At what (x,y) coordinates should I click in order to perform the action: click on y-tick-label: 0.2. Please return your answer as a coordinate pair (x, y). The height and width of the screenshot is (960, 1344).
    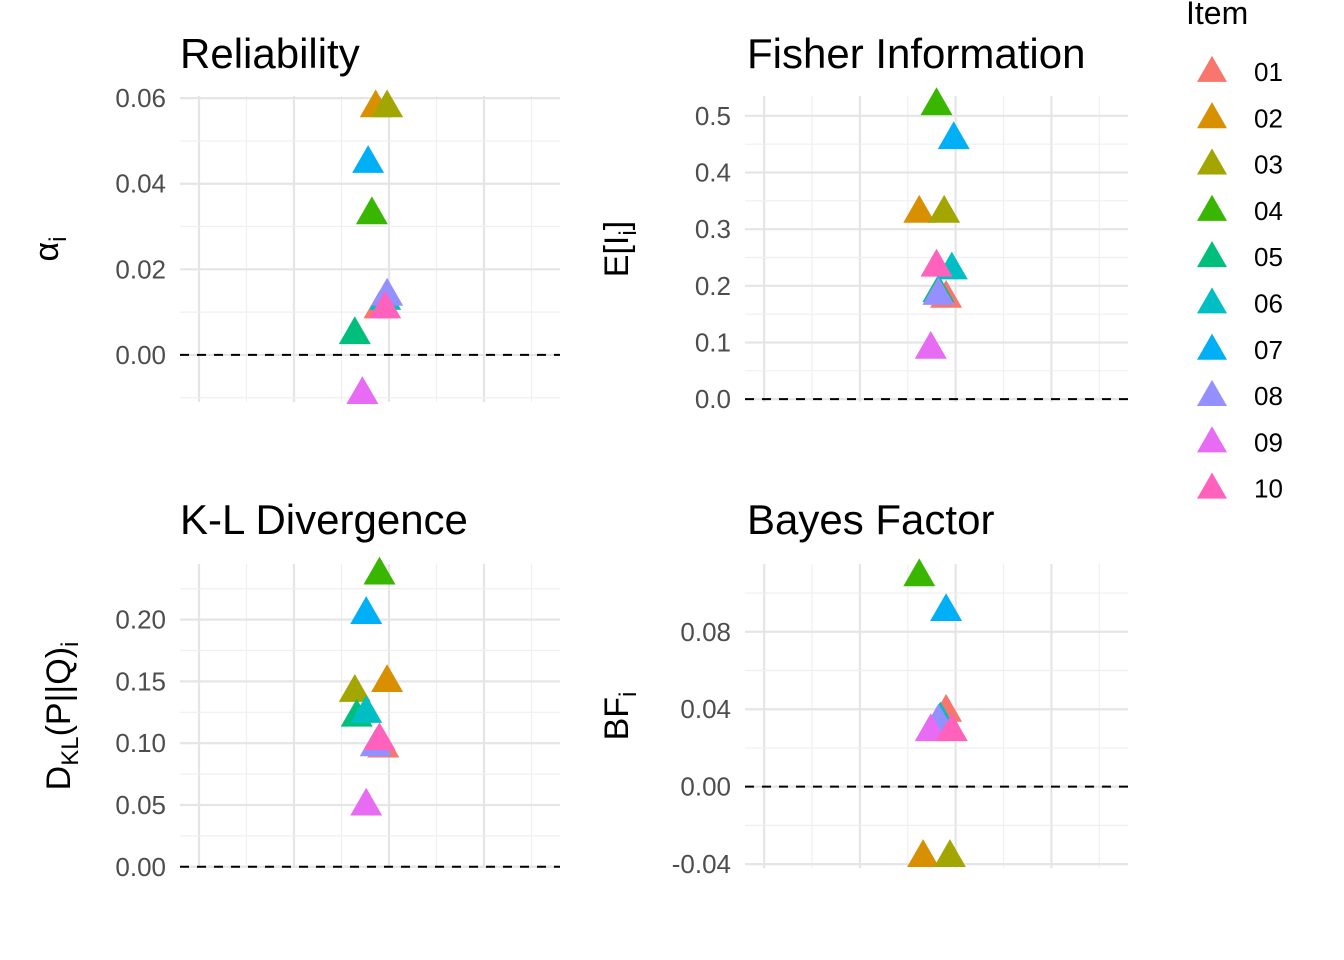
    Looking at the image, I should click on (713, 286).